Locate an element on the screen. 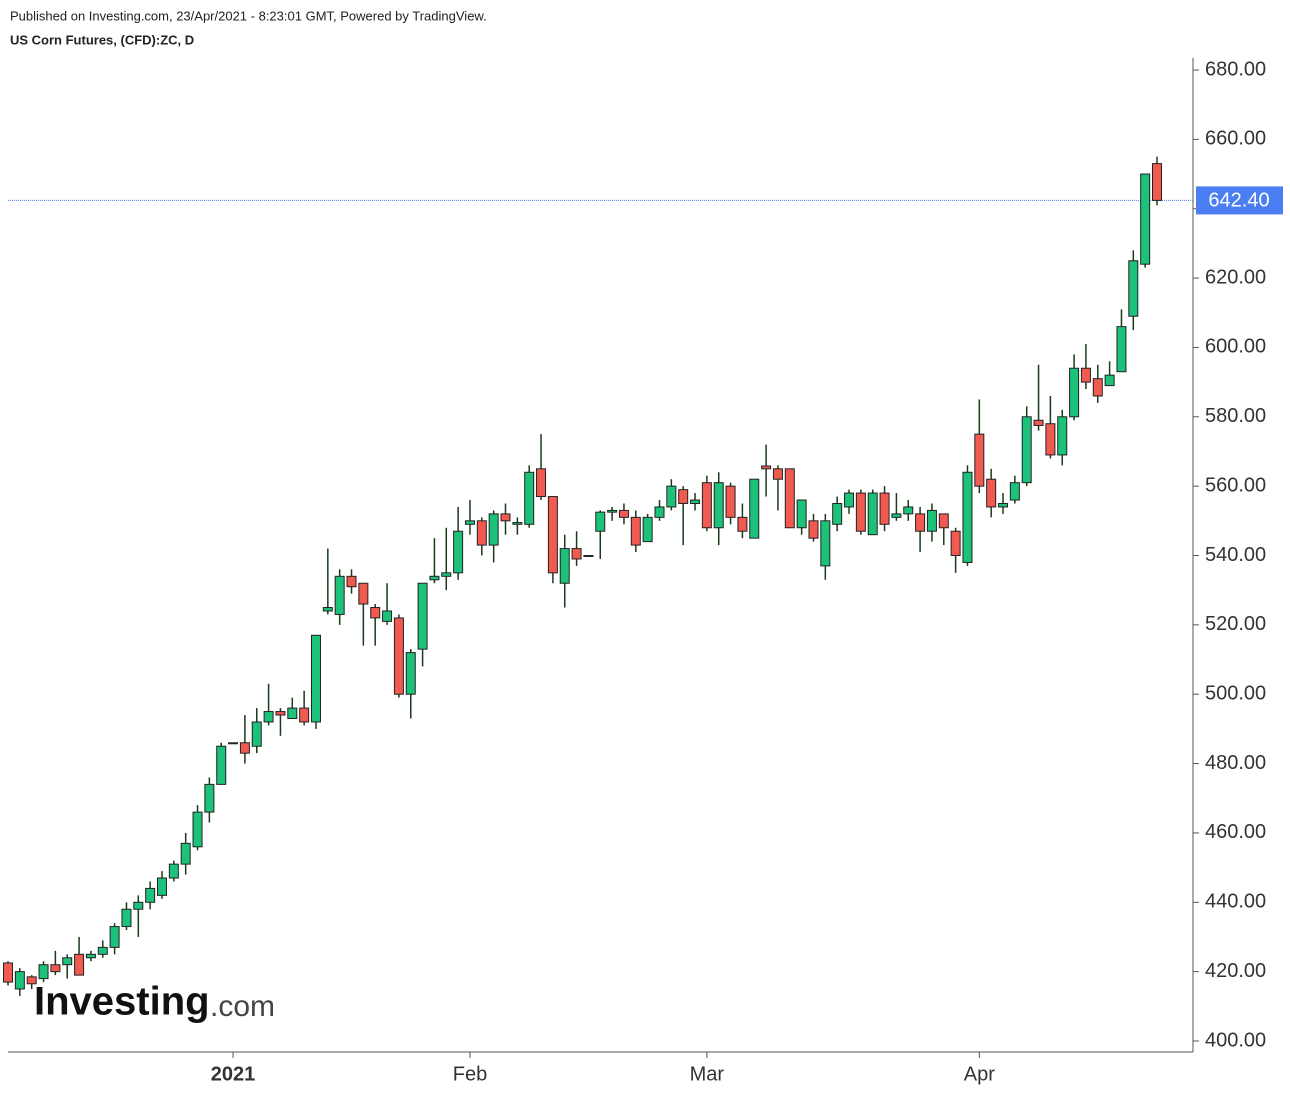  y-tick-label: 660.00 is located at coordinates (1235, 139).